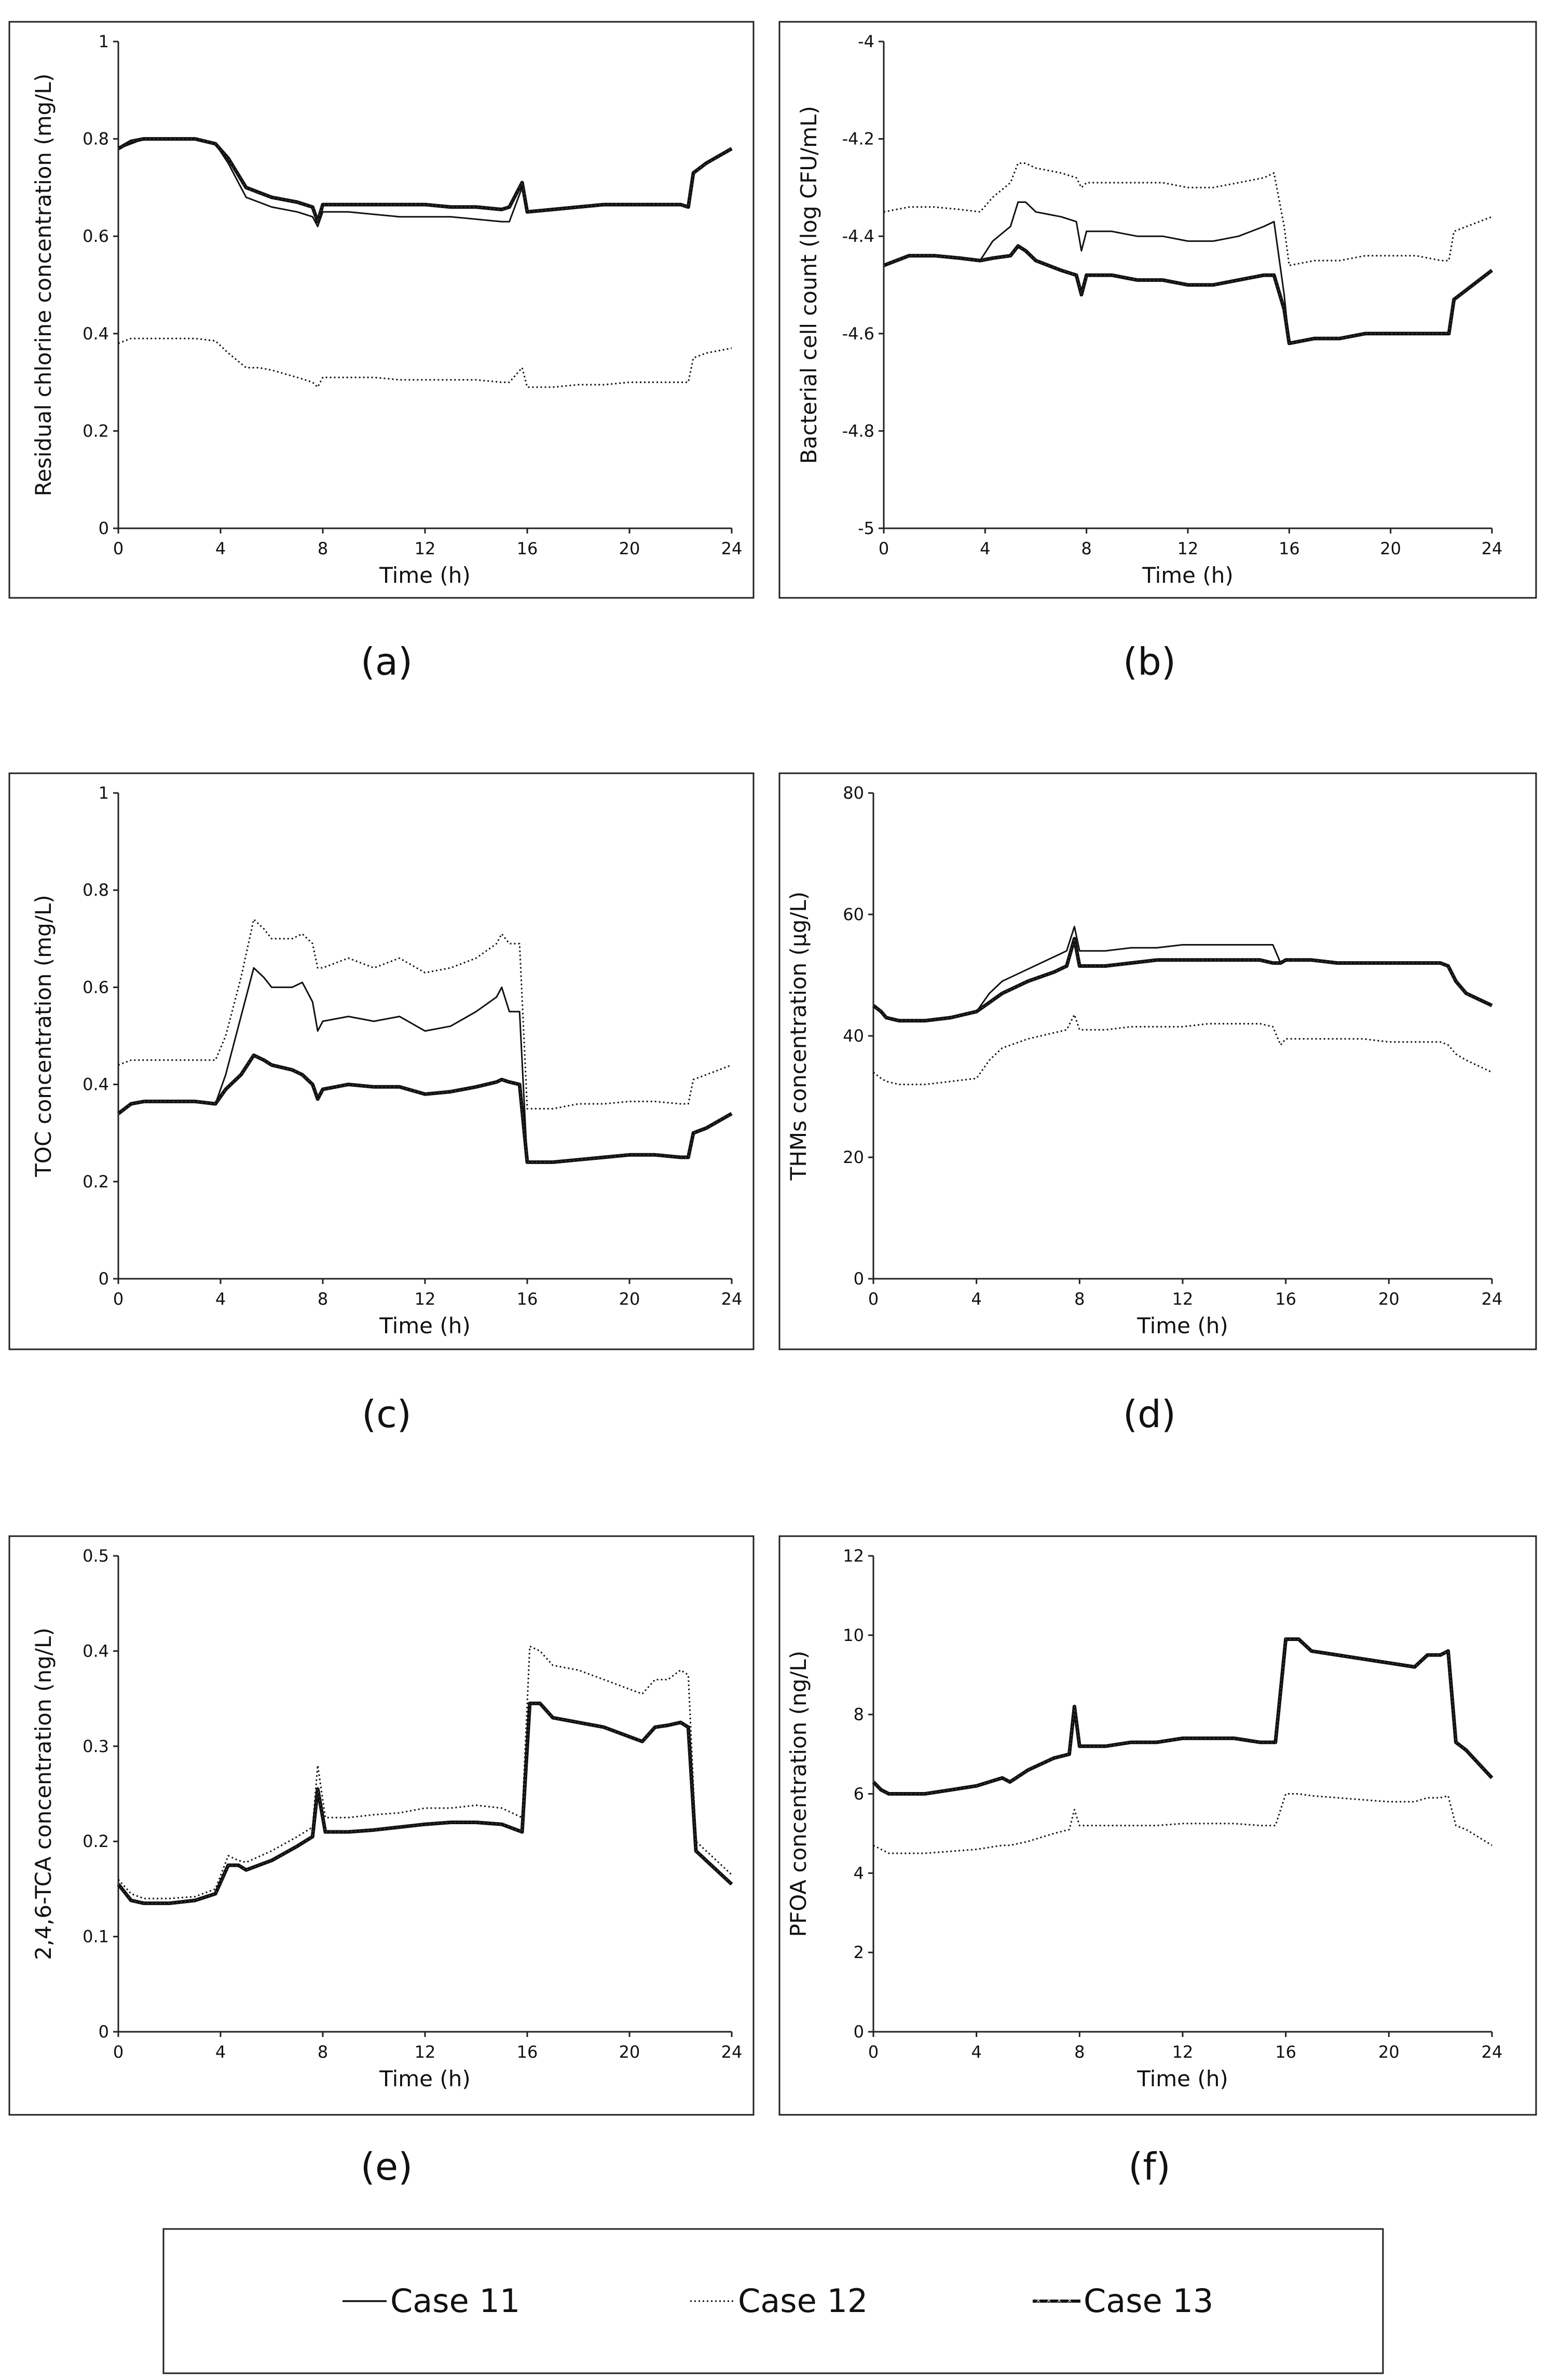 Image resolution: width=1548 pixels, height=2380 pixels. I want to click on y-tick-label-d: 60, so click(853, 914).